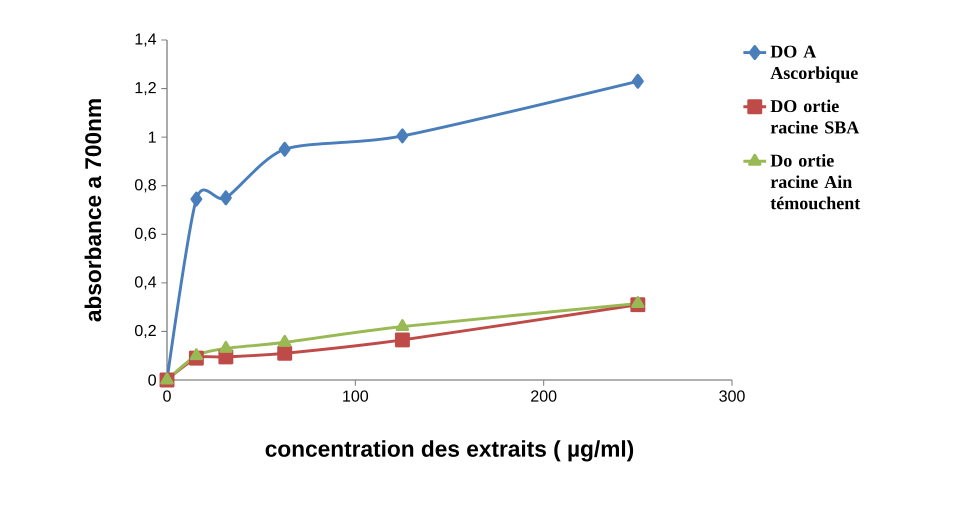 This screenshot has height=508, width=955. What do you see at coordinates (93, 210) in the screenshot?
I see `y-axis-title: absorbance a 700nm` at bounding box center [93, 210].